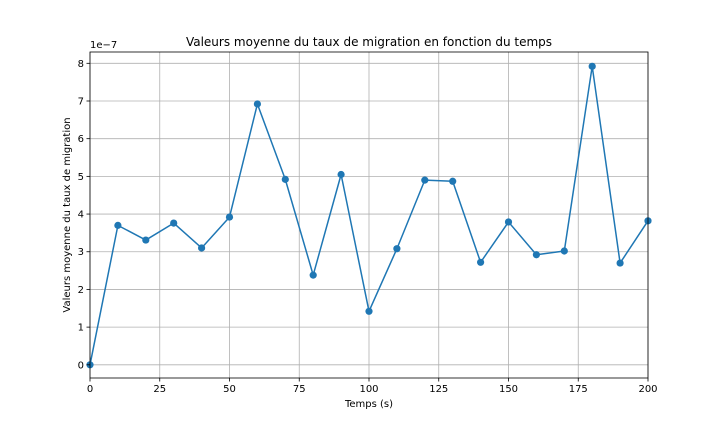 This screenshot has height=432, width=720. I want to click on y-tick-label: 2, so click(81, 290).